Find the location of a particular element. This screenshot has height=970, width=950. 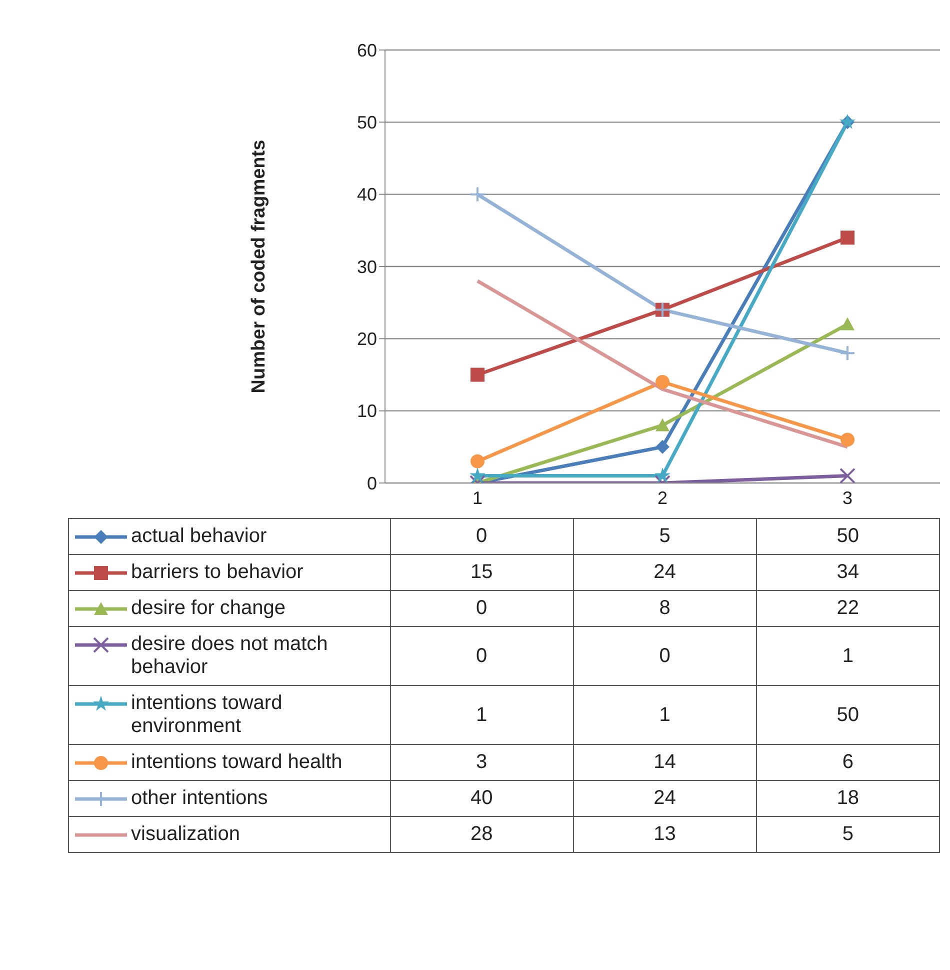

data-label: 40 is located at coordinates (482, 798).